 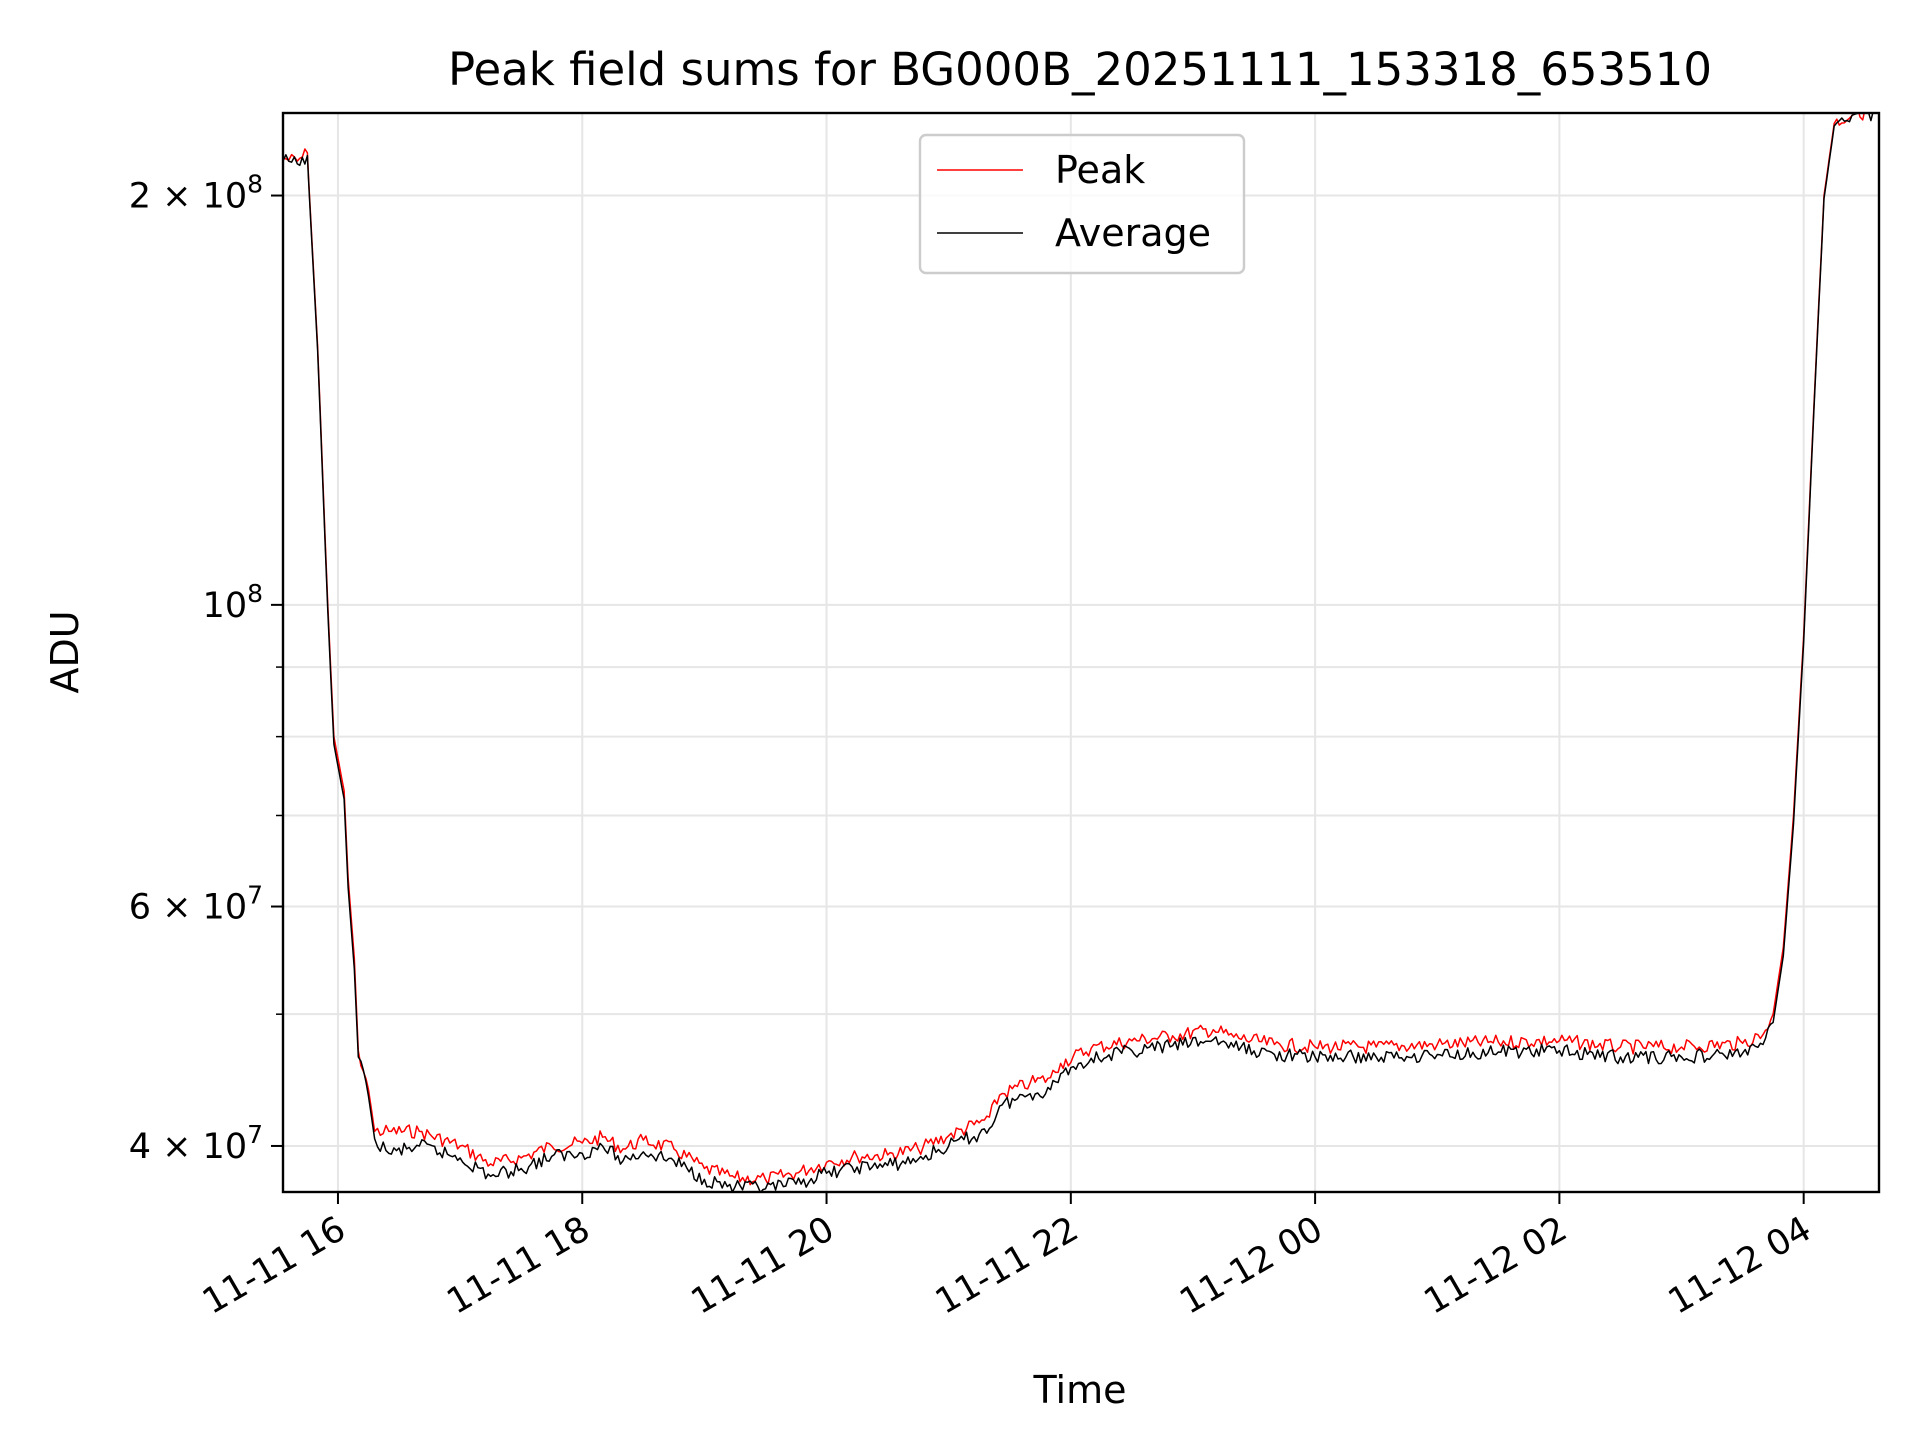 I want to click on legend-label-average: Average, so click(x=1133, y=233).